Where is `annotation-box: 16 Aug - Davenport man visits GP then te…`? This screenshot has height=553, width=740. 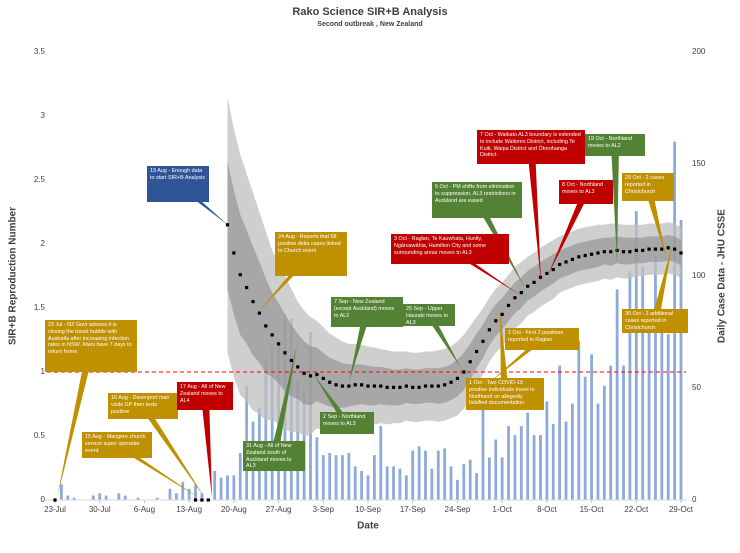
annotation-box: 16 Aug - Davenport man visits GP then te… is located at coordinates (143, 406).